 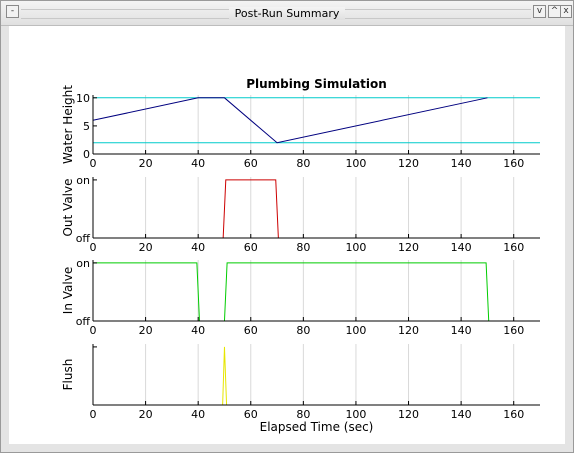 I want to click on close-button: x, so click(x=566, y=11).